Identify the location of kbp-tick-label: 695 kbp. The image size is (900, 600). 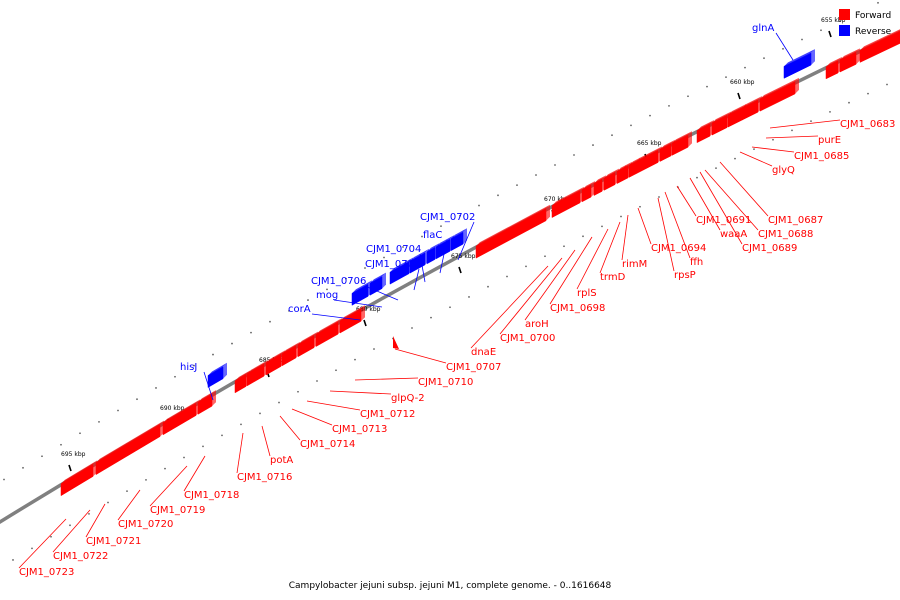
(73, 454).